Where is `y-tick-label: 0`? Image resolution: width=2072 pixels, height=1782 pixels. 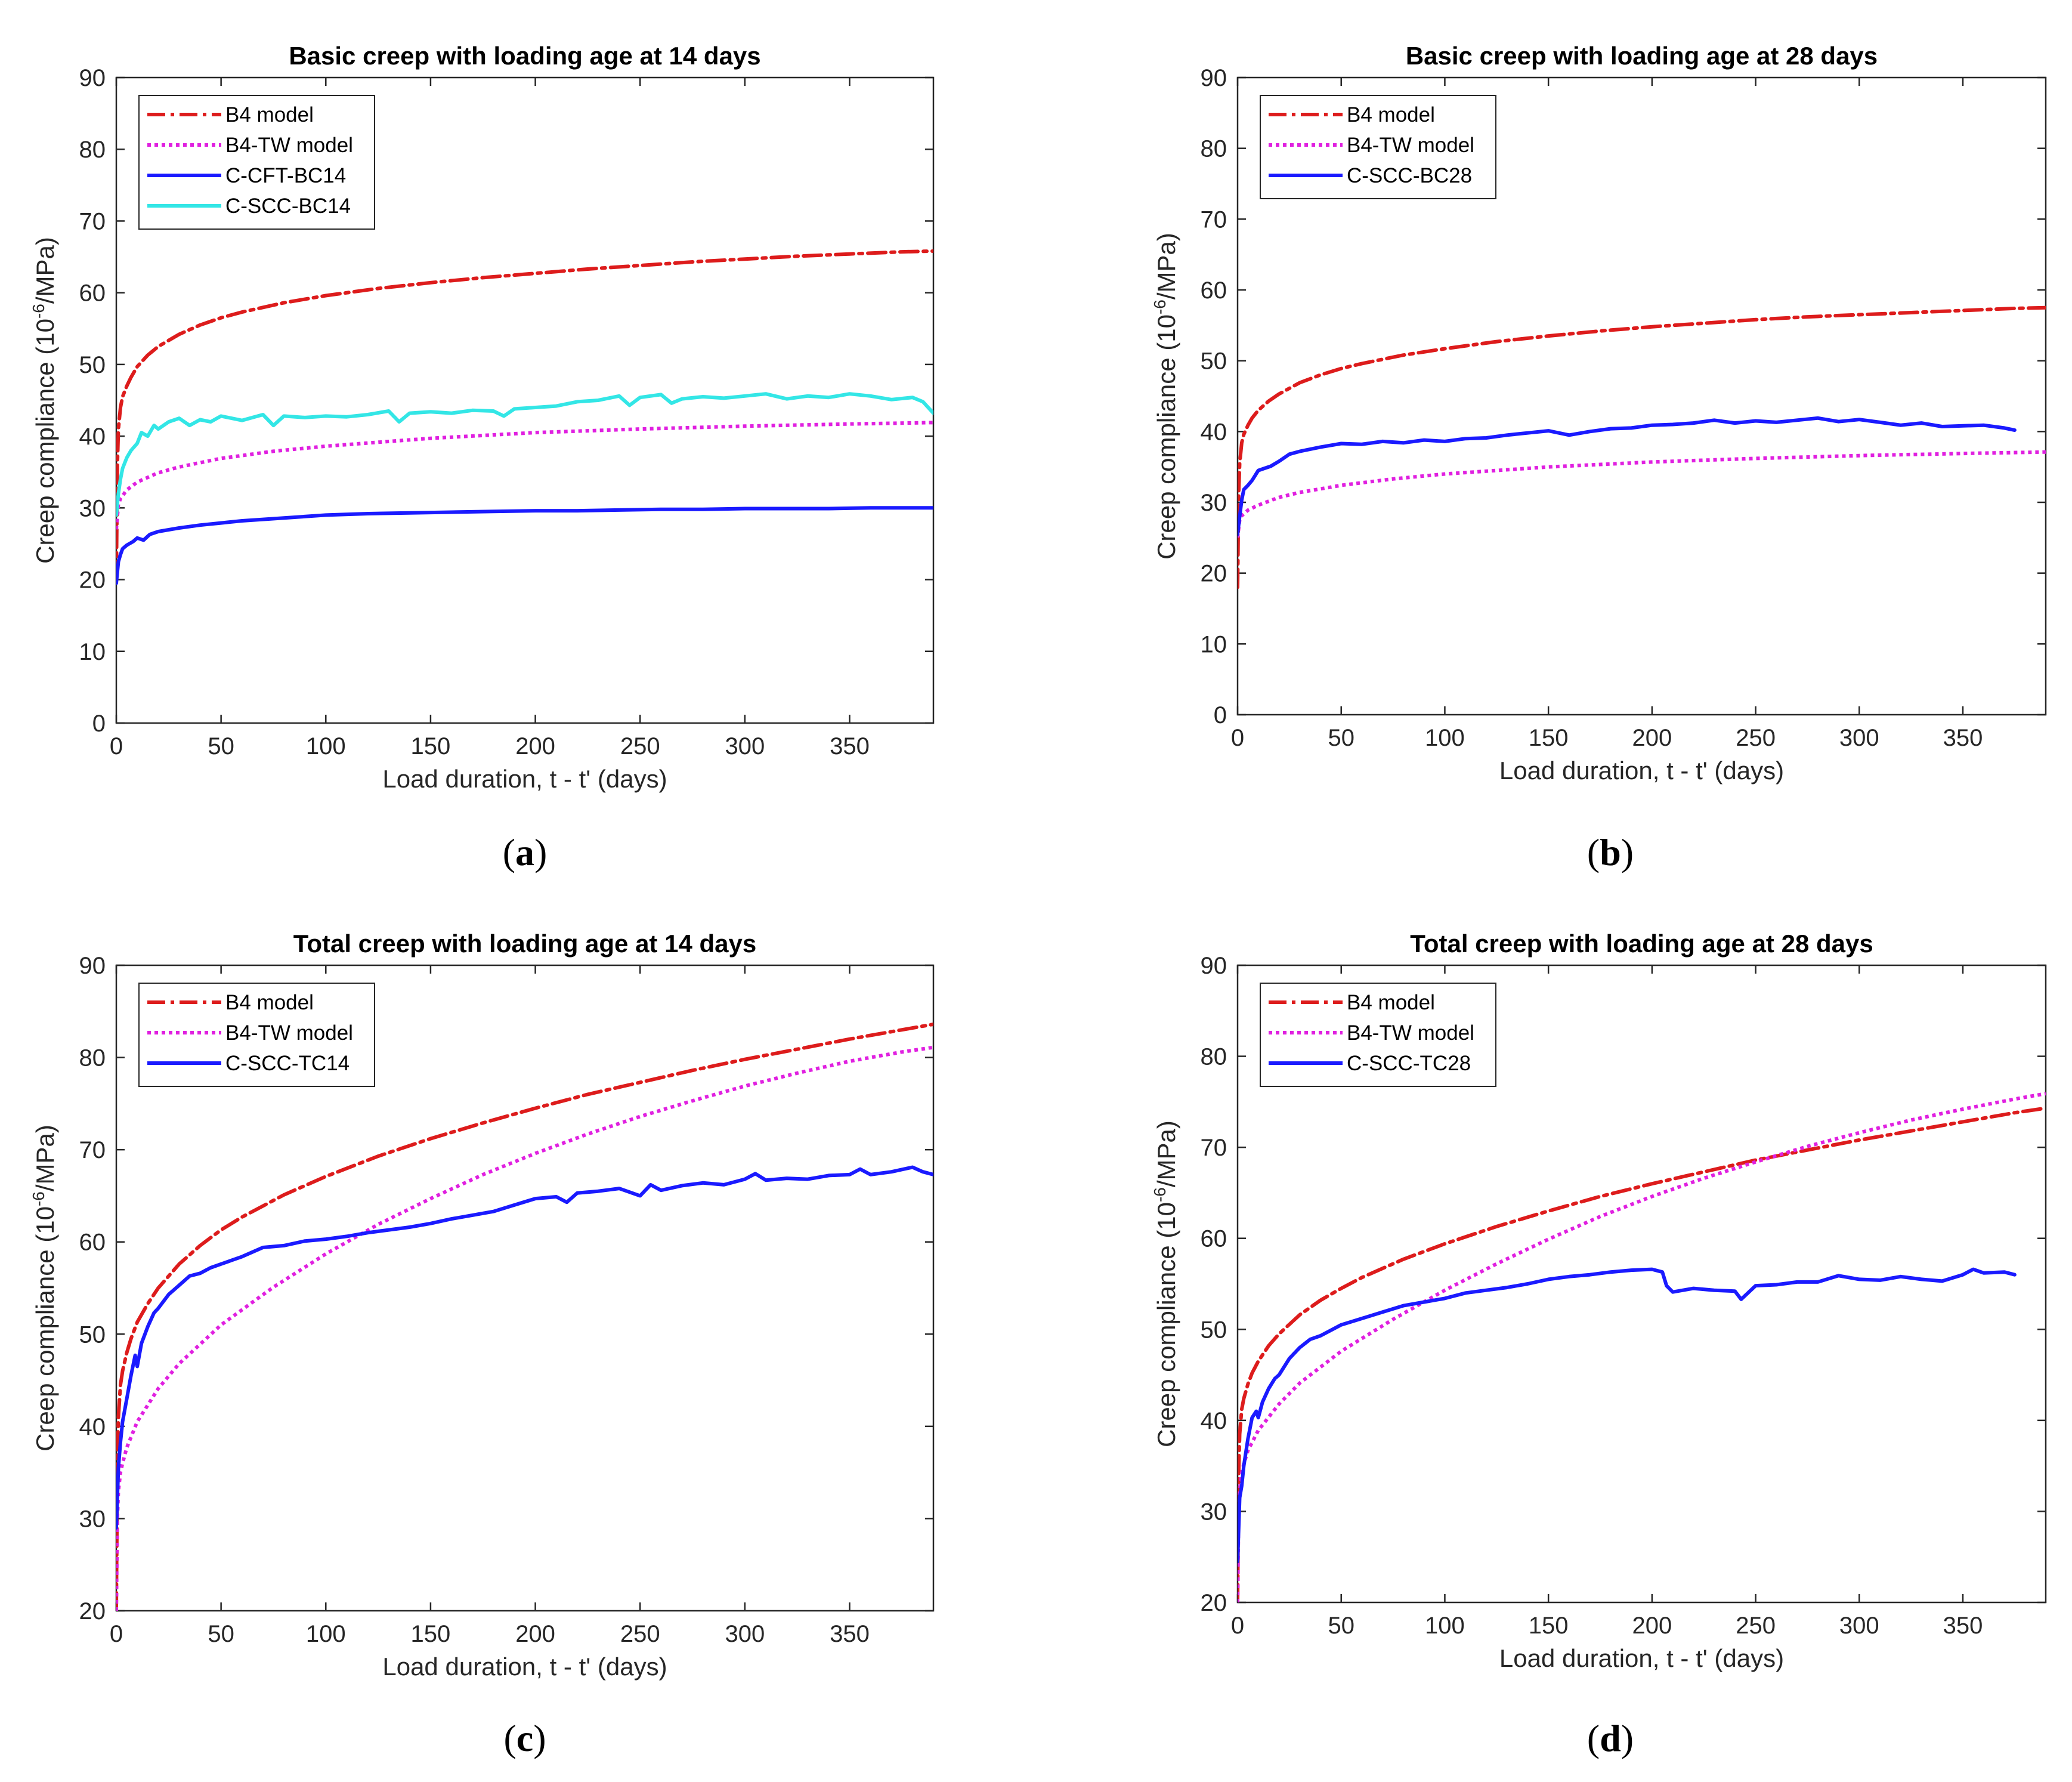
y-tick-label: 0 is located at coordinates (99, 724).